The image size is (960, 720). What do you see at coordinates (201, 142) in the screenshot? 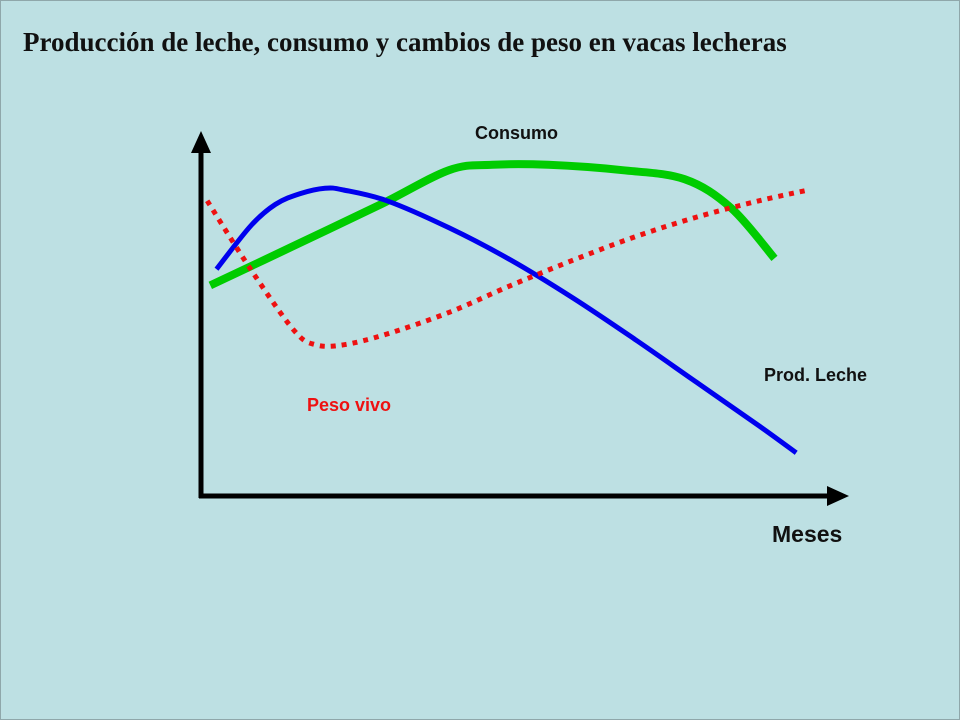
I see `y-axis-arrow` at bounding box center [201, 142].